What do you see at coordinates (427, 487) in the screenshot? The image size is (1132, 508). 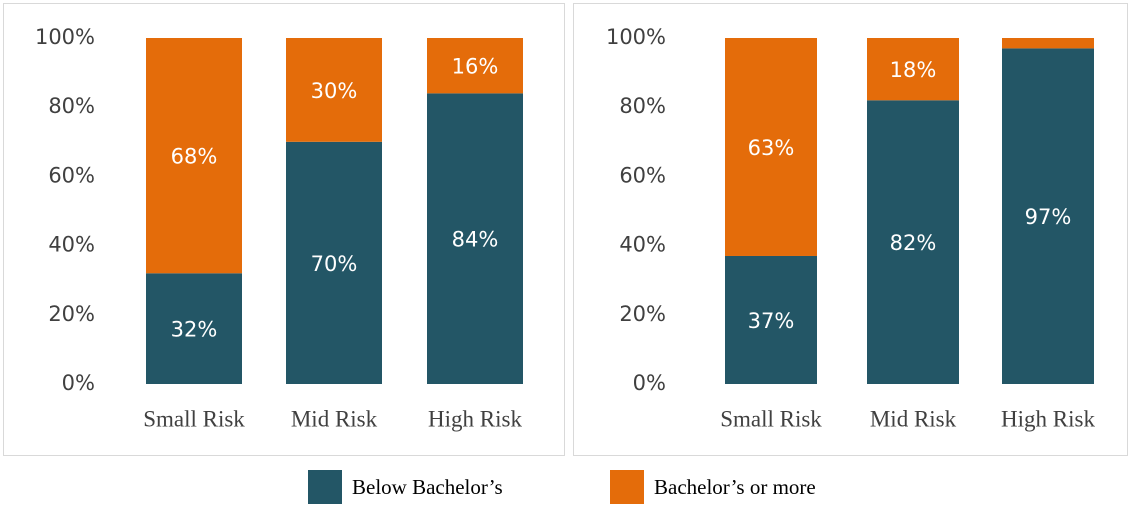 I see `legend-label: Below Bachelor’s` at bounding box center [427, 487].